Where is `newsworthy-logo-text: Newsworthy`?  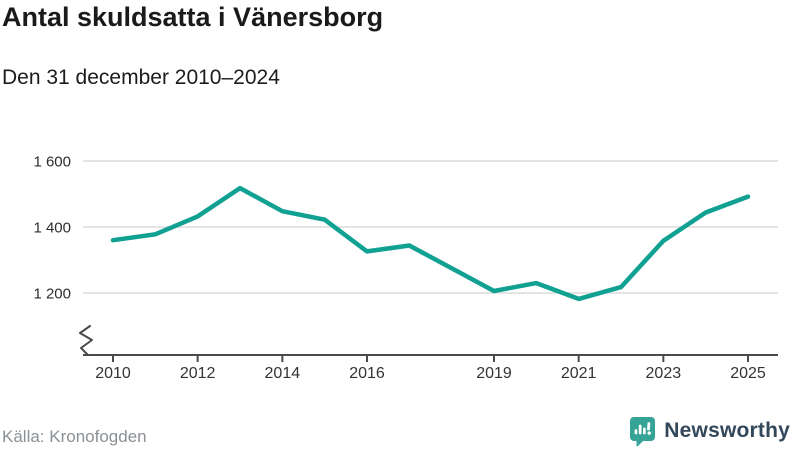 newsworthy-logo-text: Newsworthy is located at coordinates (727, 430).